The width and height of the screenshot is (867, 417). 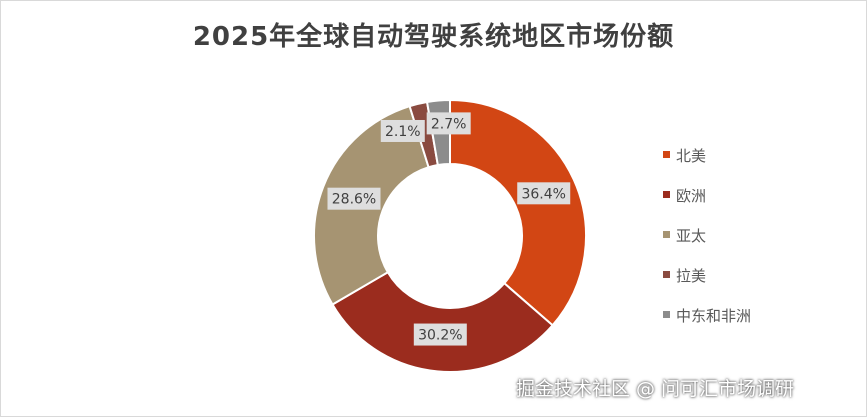 I want to click on chart-legend: 北美欧洲亚太拉美中东和非洲, so click(x=707, y=245).